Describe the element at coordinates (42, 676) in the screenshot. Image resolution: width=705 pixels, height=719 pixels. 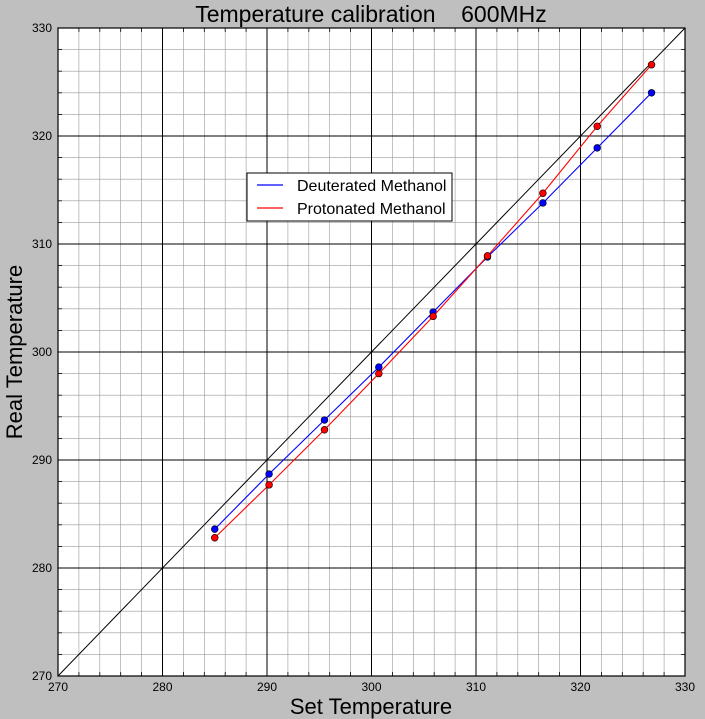
I see `y-tick-label: 270` at that location.